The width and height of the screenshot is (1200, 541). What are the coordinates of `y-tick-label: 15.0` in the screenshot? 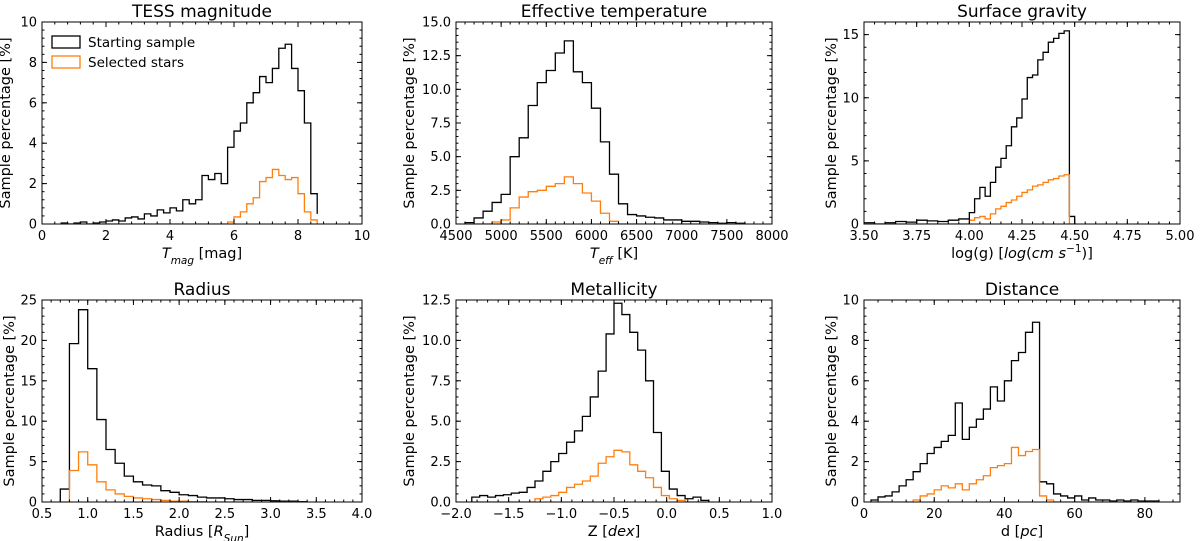 It's located at (436, 23).